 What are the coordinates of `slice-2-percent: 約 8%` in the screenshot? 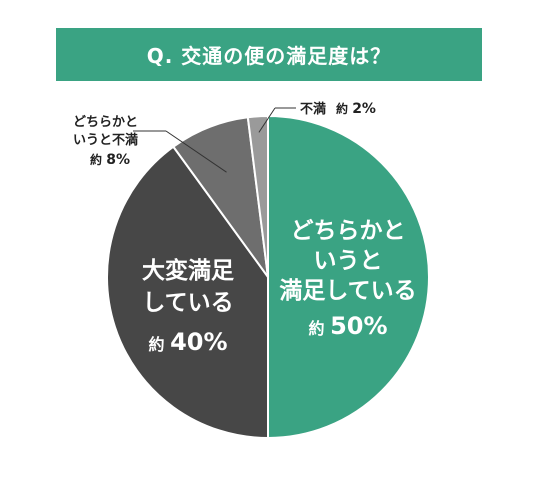 It's located at (110, 160).